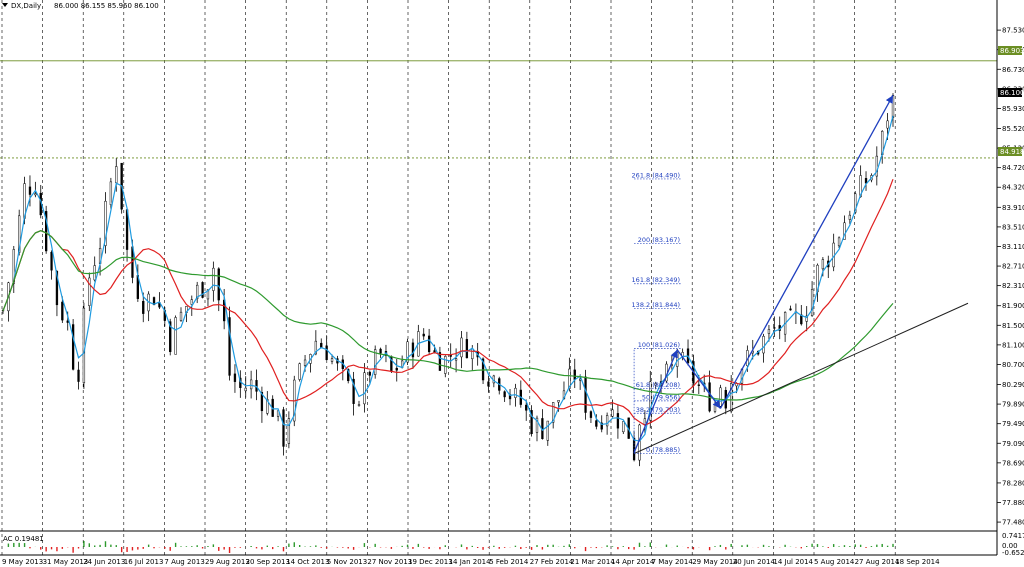  Describe the element at coordinates (1013, 523) in the screenshot. I see `y-tick-label: 77.480` at that location.